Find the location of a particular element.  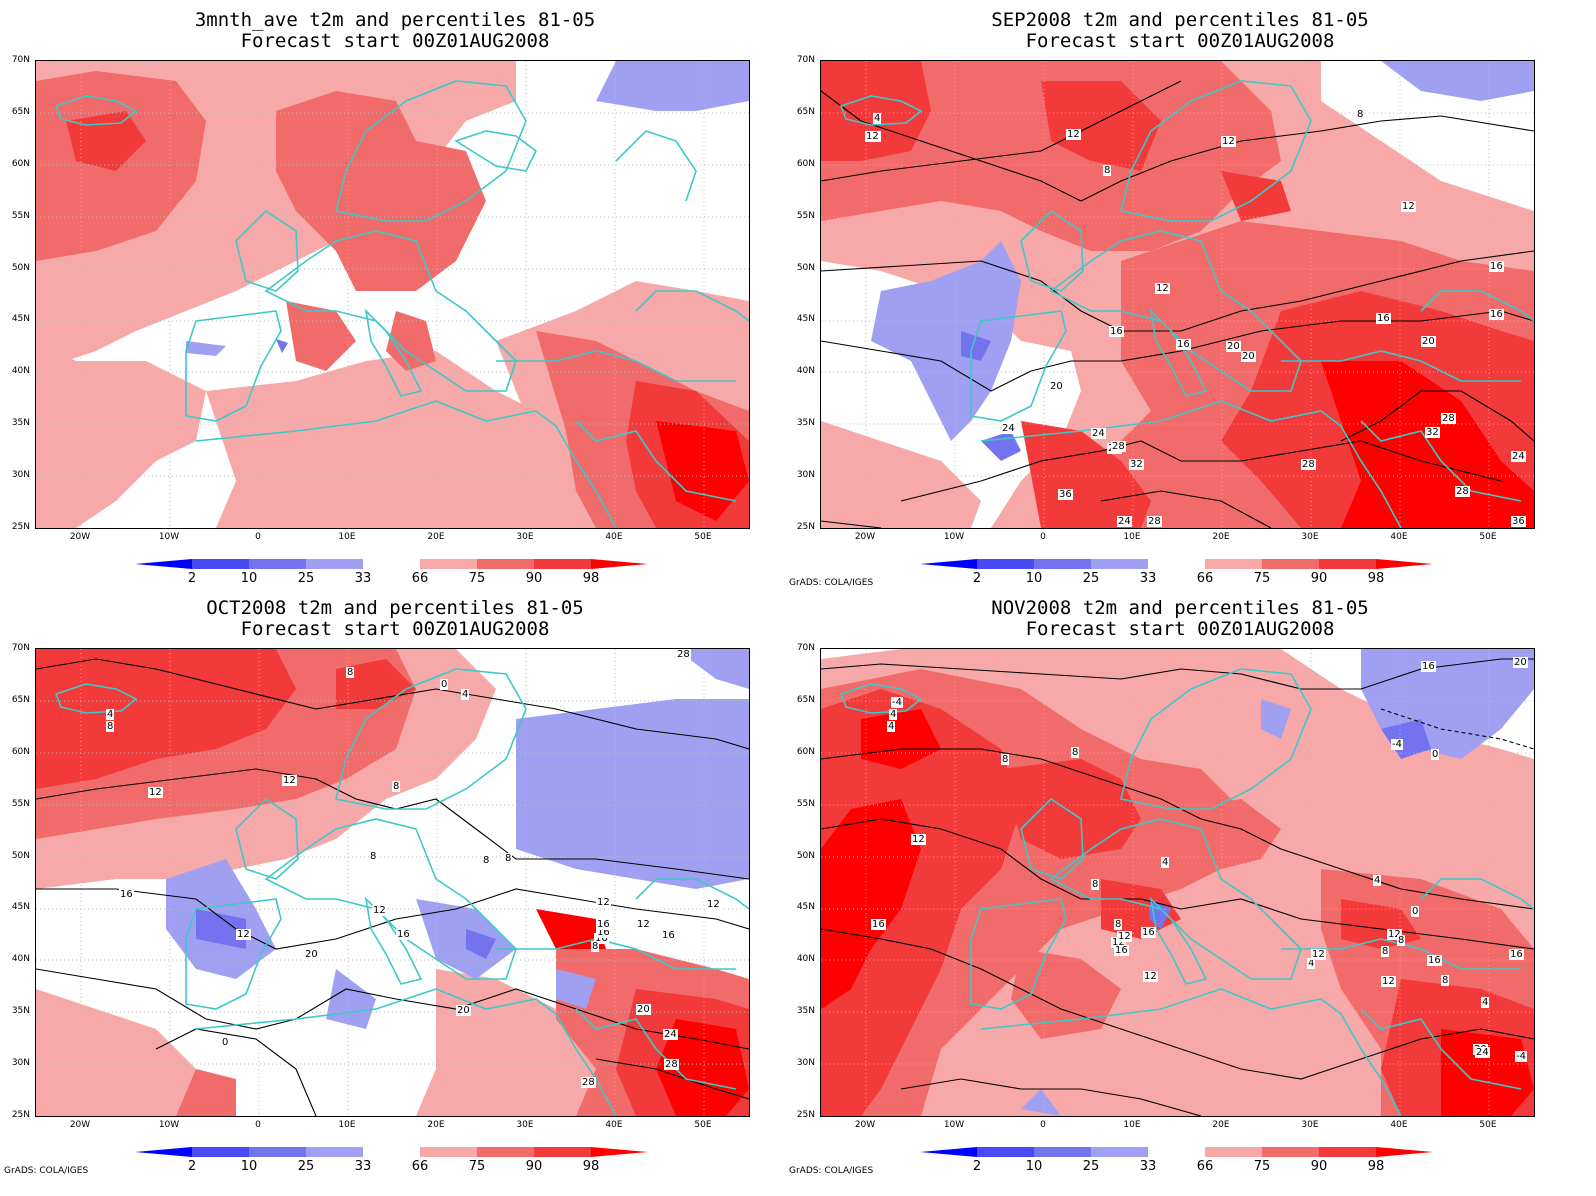

lat-label: 55N is located at coordinates (805, 804).